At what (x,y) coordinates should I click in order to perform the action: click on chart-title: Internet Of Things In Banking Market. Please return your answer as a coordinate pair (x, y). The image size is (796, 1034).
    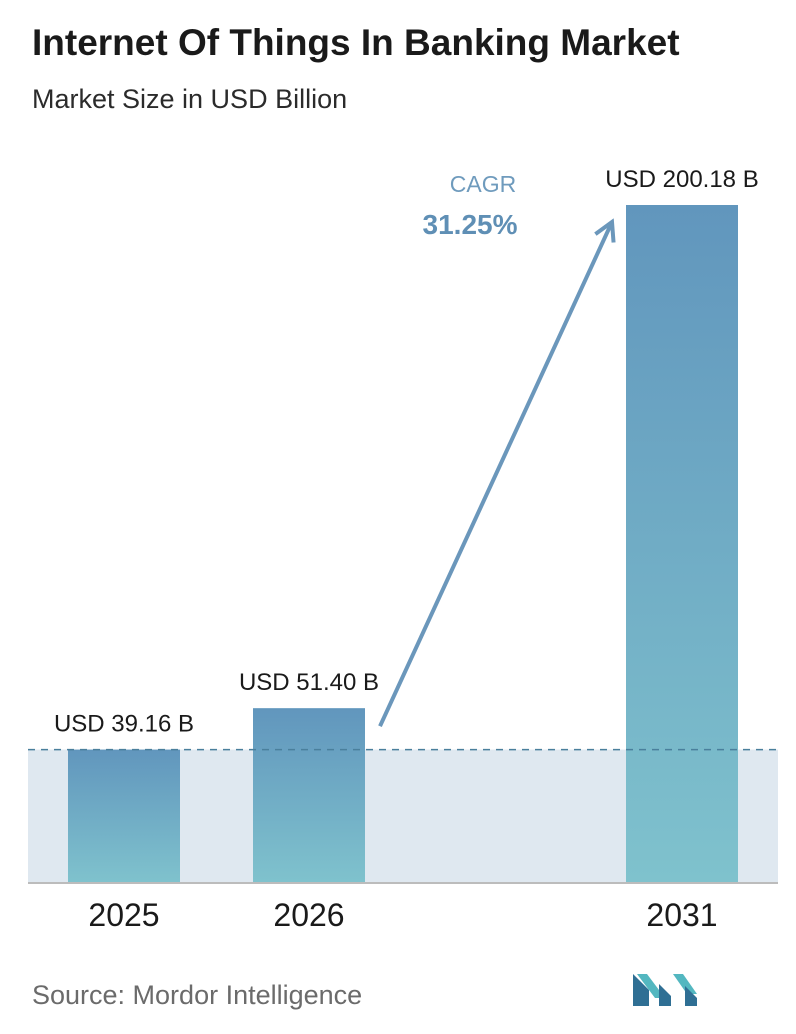
    Looking at the image, I should click on (356, 42).